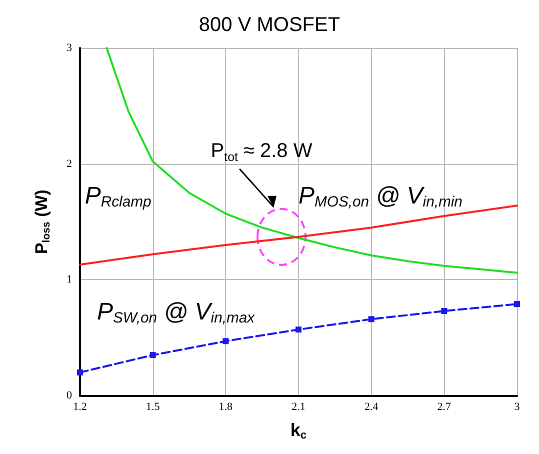 Image resolution: width=539 pixels, height=454 pixels. I want to click on x-tick-label: 1.8, so click(226, 407).